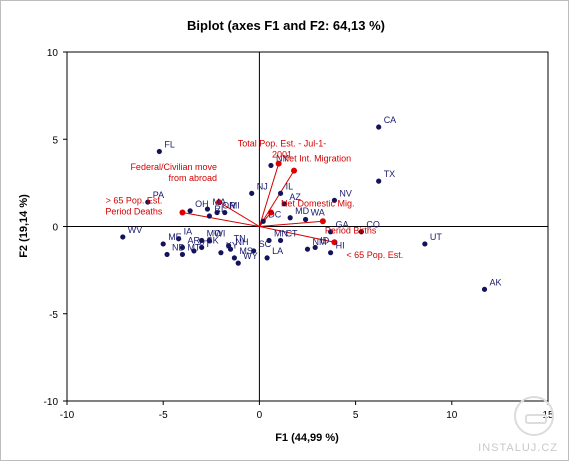 The height and width of the screenshot is (462, 570). I want to click on x-axis-title: F1 (44,99 %), so click(307, 438).